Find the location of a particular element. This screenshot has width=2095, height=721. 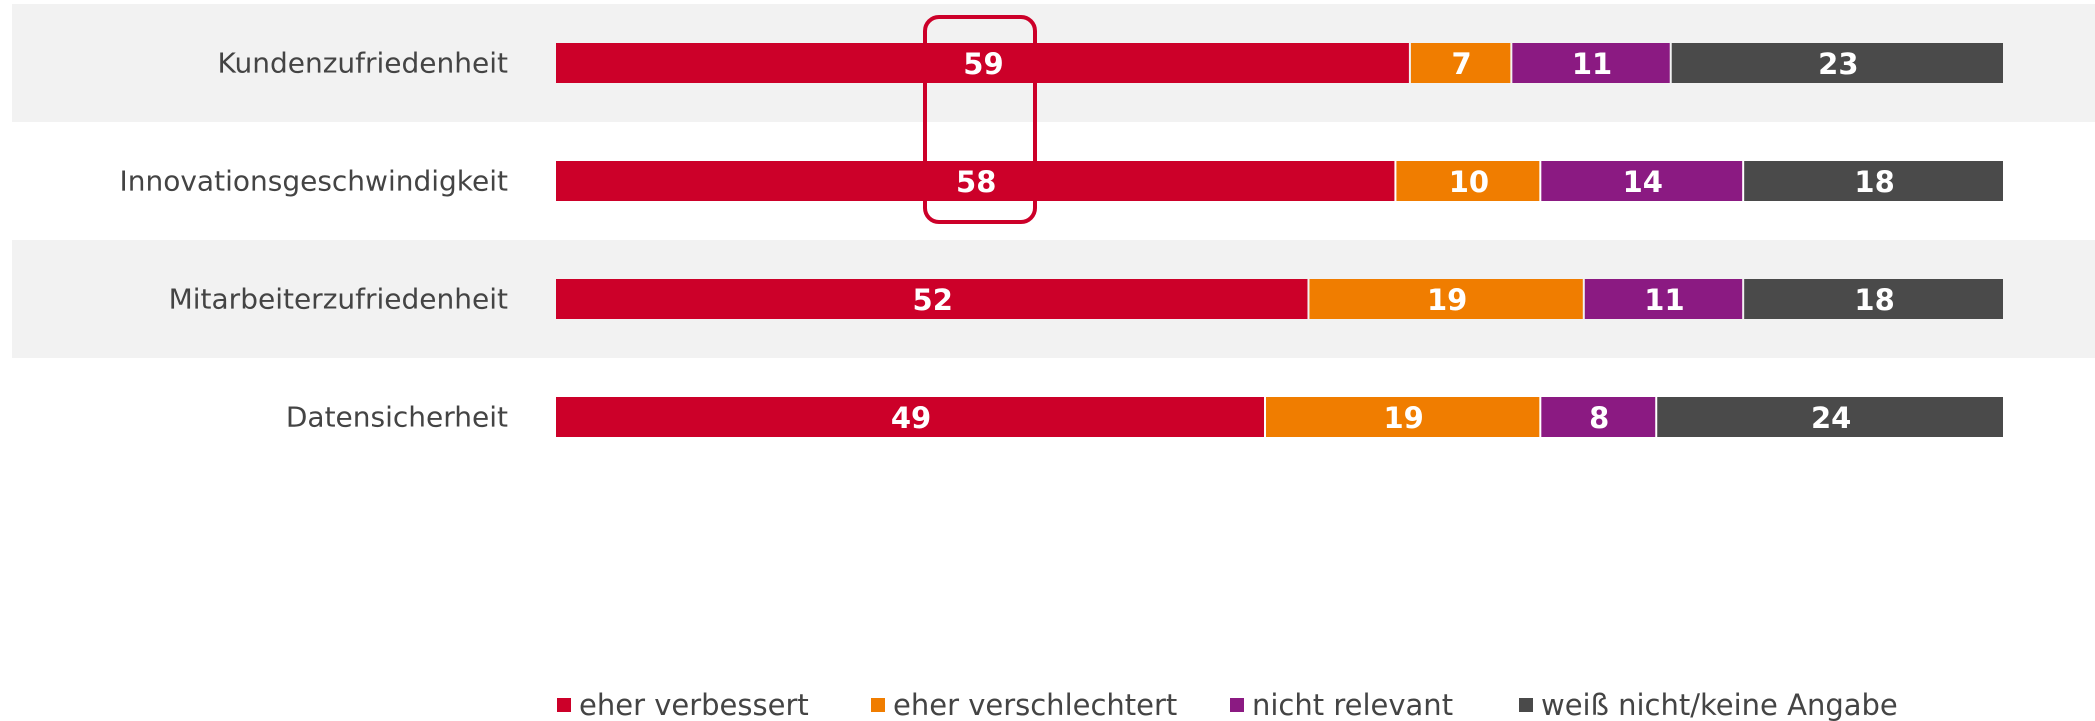

legend-label: weiß nicht/keine Angabe is located at coordinates (1719, 704).